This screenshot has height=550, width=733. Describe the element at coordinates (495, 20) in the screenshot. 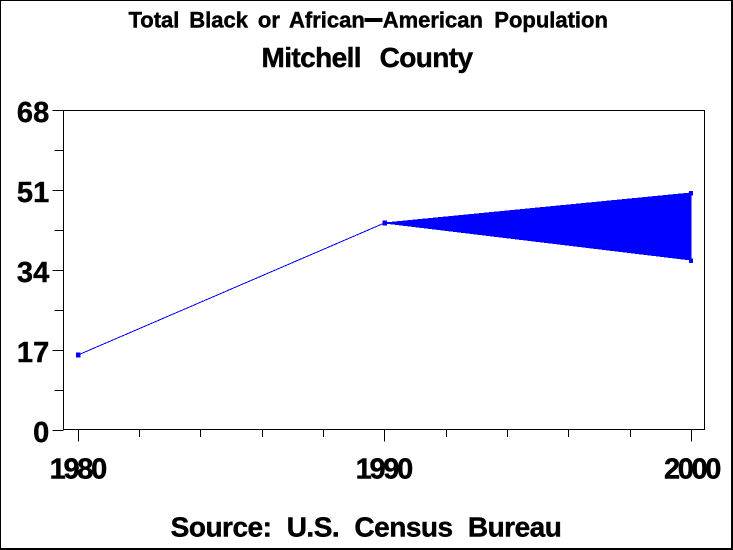

I see `svg-text: American Population` at that location.